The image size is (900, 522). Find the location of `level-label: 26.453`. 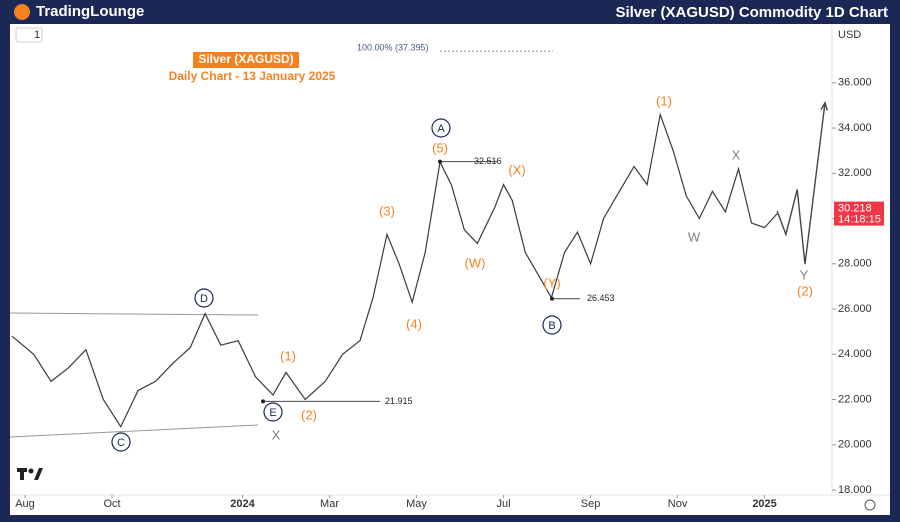

level-label: 26.453 is located at coordinates (601, 298).